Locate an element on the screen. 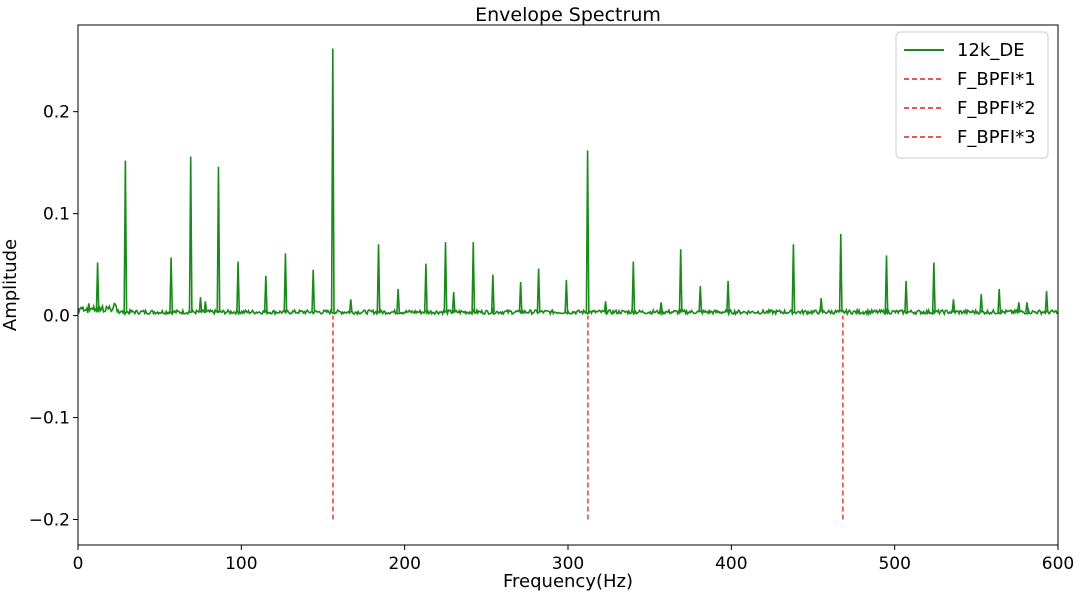  legend-label: F_BPFI*3 is located at coordinates (996, 137).